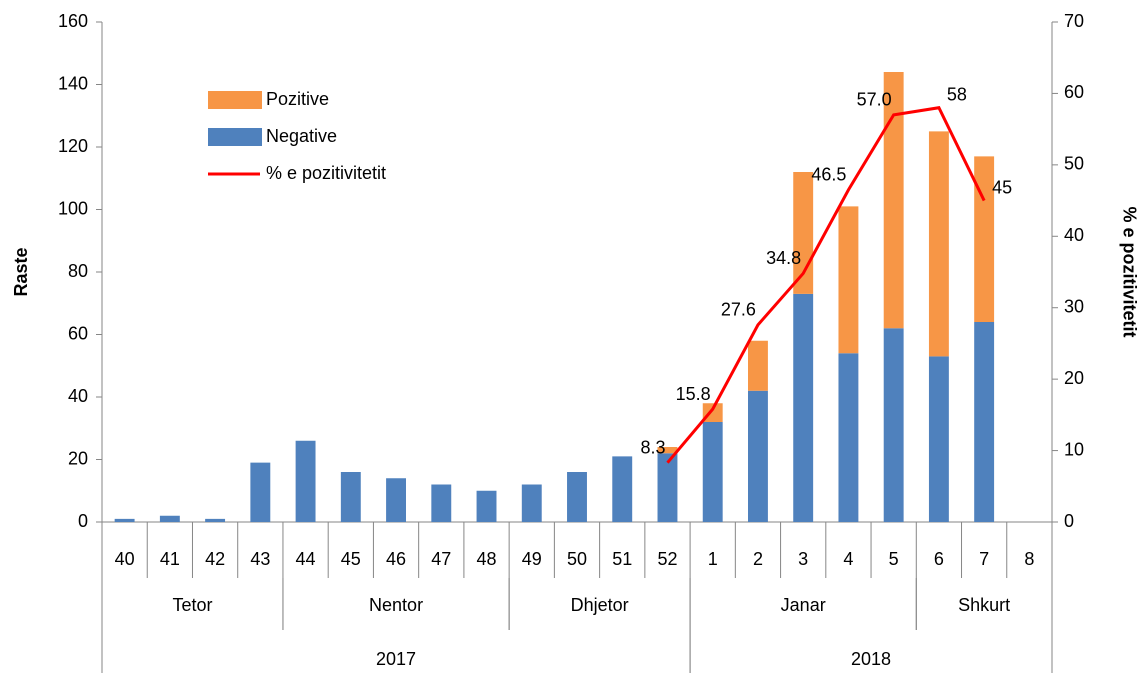 The image size is (1144, 673). What do you see at coordinates (78, 396) in the screenshot?
I see `y-tick-label: 40` at bounding box center [78, 396].